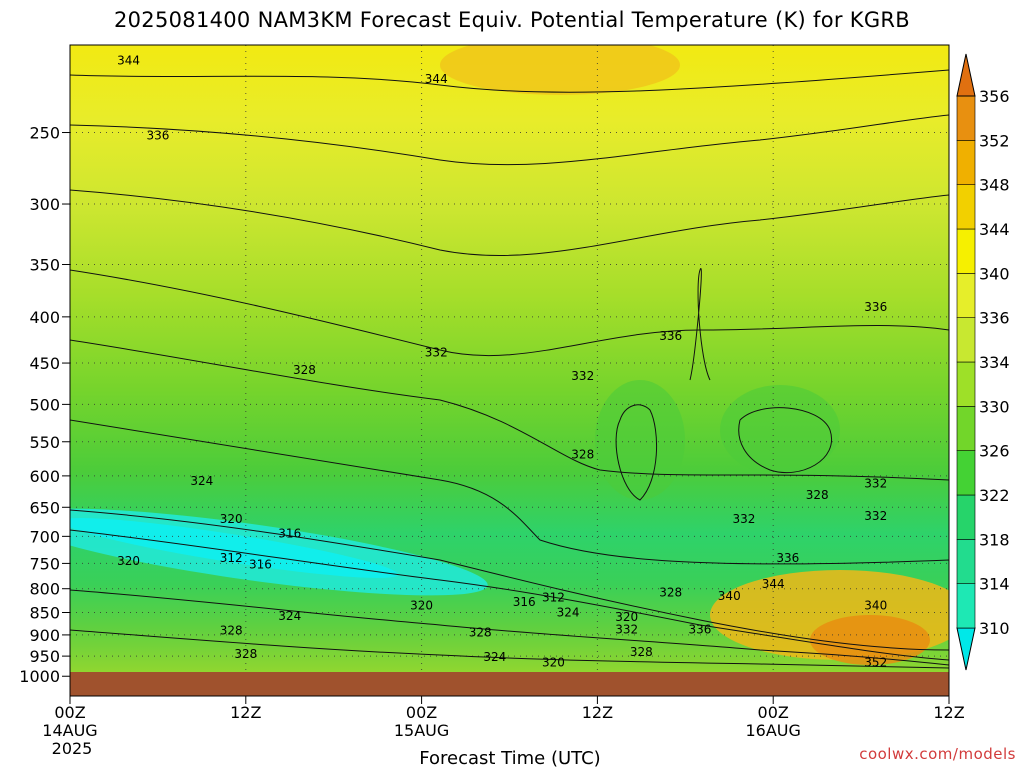 The width and height of the screenshot is (1024, 768). Describe the element at coordinates (553, 597) in the screenshot. I see `contour-label: 312` at that location.